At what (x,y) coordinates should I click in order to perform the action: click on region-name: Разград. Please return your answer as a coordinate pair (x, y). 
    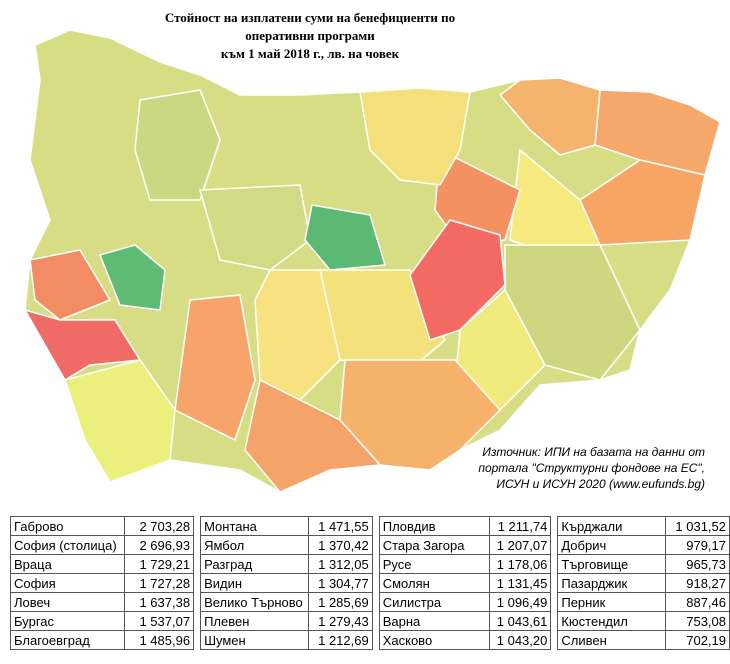
    Looking at the image, I should click on (255, 564).